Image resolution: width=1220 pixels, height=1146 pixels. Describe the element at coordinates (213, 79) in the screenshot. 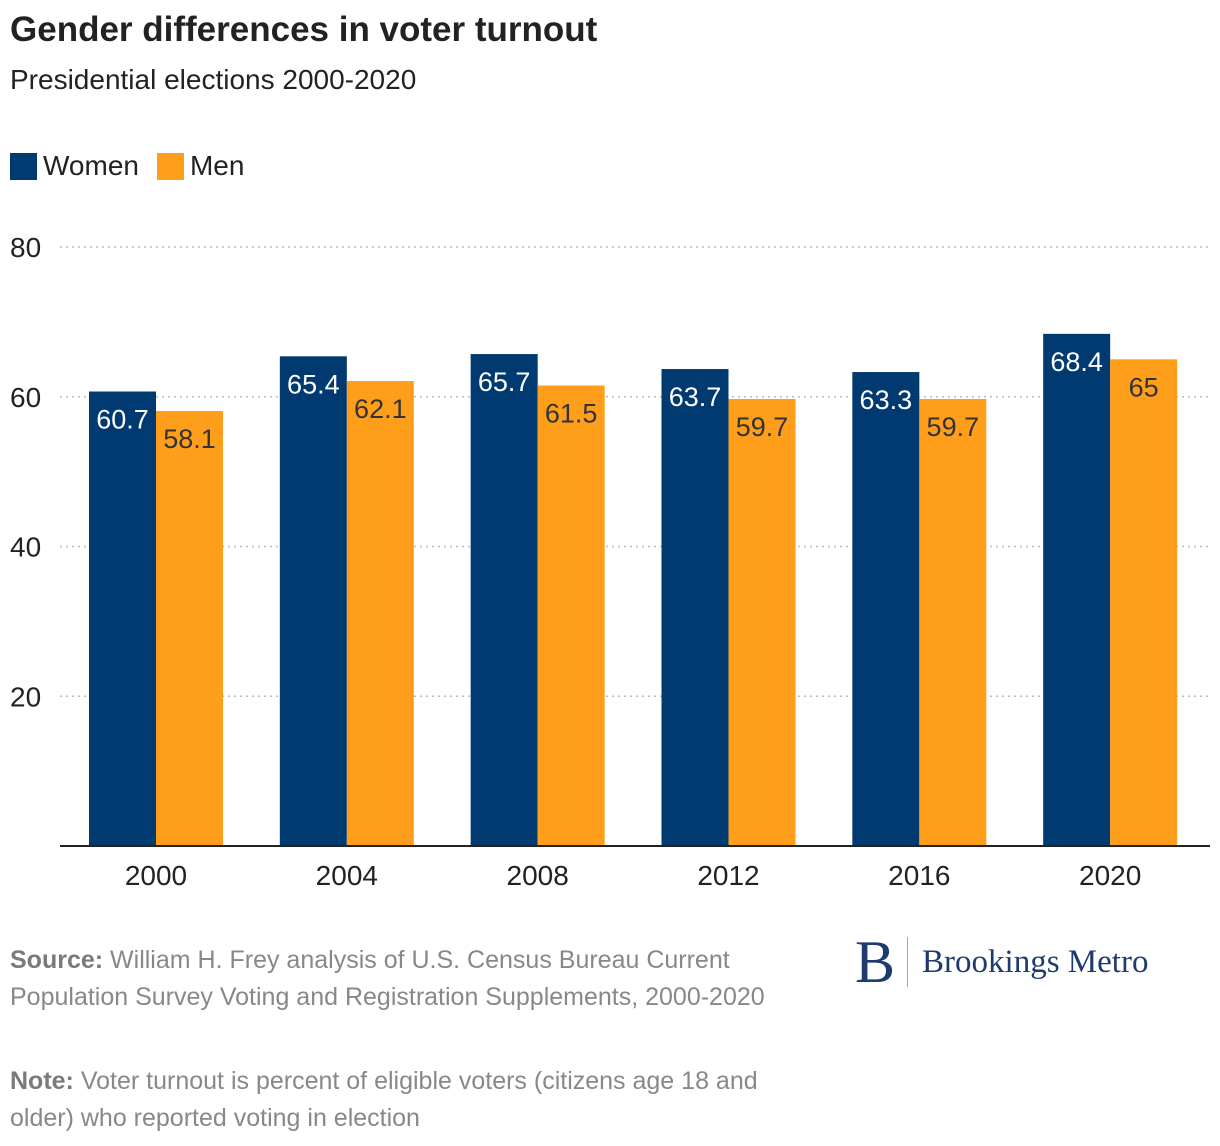

I see `chart-subtitle: Presidential elections 2000-2020` at that location.